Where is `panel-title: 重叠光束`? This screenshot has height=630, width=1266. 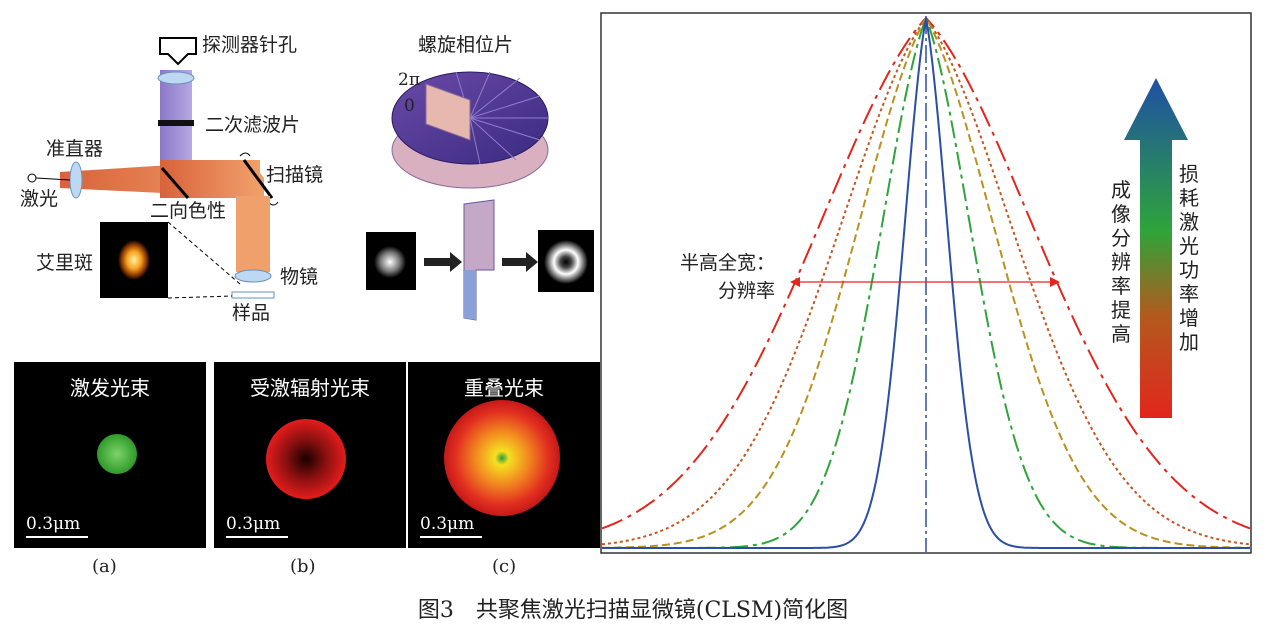 panel-title: 重叠光束 is located at coordinates (504, 388).